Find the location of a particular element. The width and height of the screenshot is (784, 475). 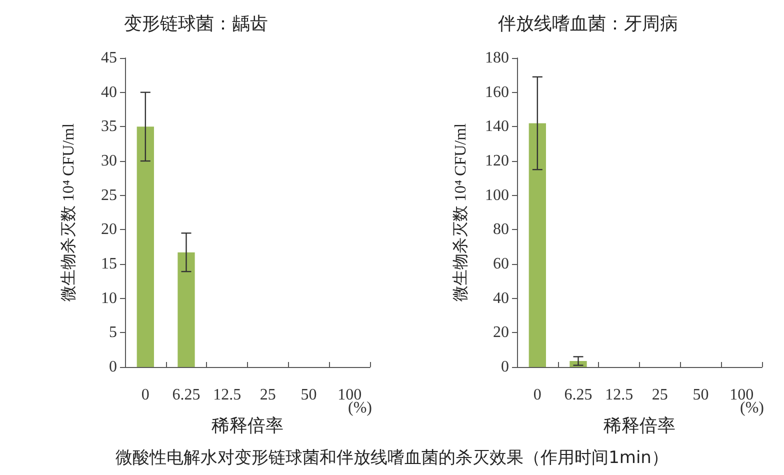

text: 微酸性电解水对变形链球菌和伴放线嗜血菌的杀灭效果（作用时间1min） is located at coordinates (392, 458).